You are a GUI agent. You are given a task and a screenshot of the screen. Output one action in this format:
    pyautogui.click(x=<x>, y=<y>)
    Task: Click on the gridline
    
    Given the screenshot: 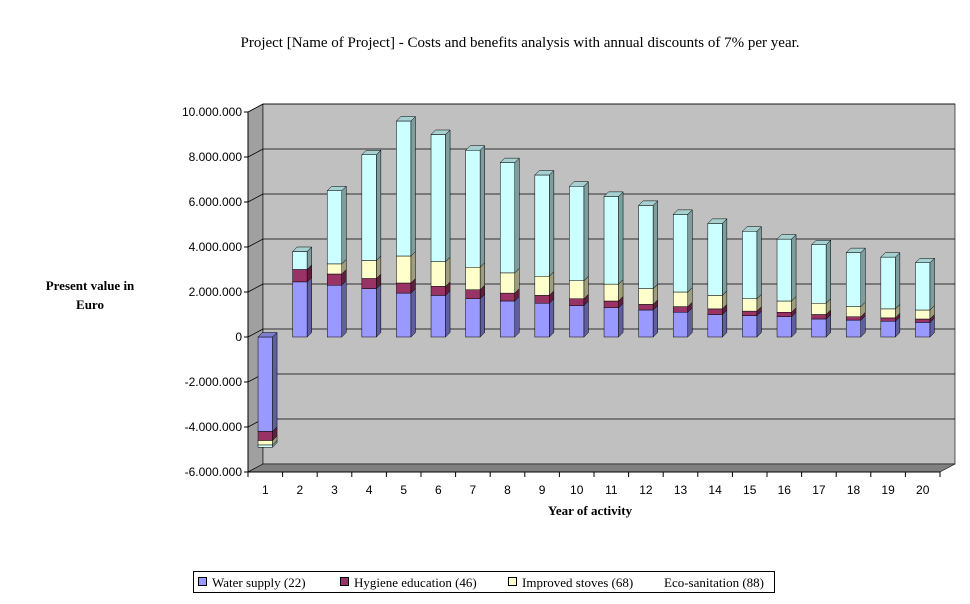 What is the action you would take?
    pyautogui.click(x=601, y=198)
    